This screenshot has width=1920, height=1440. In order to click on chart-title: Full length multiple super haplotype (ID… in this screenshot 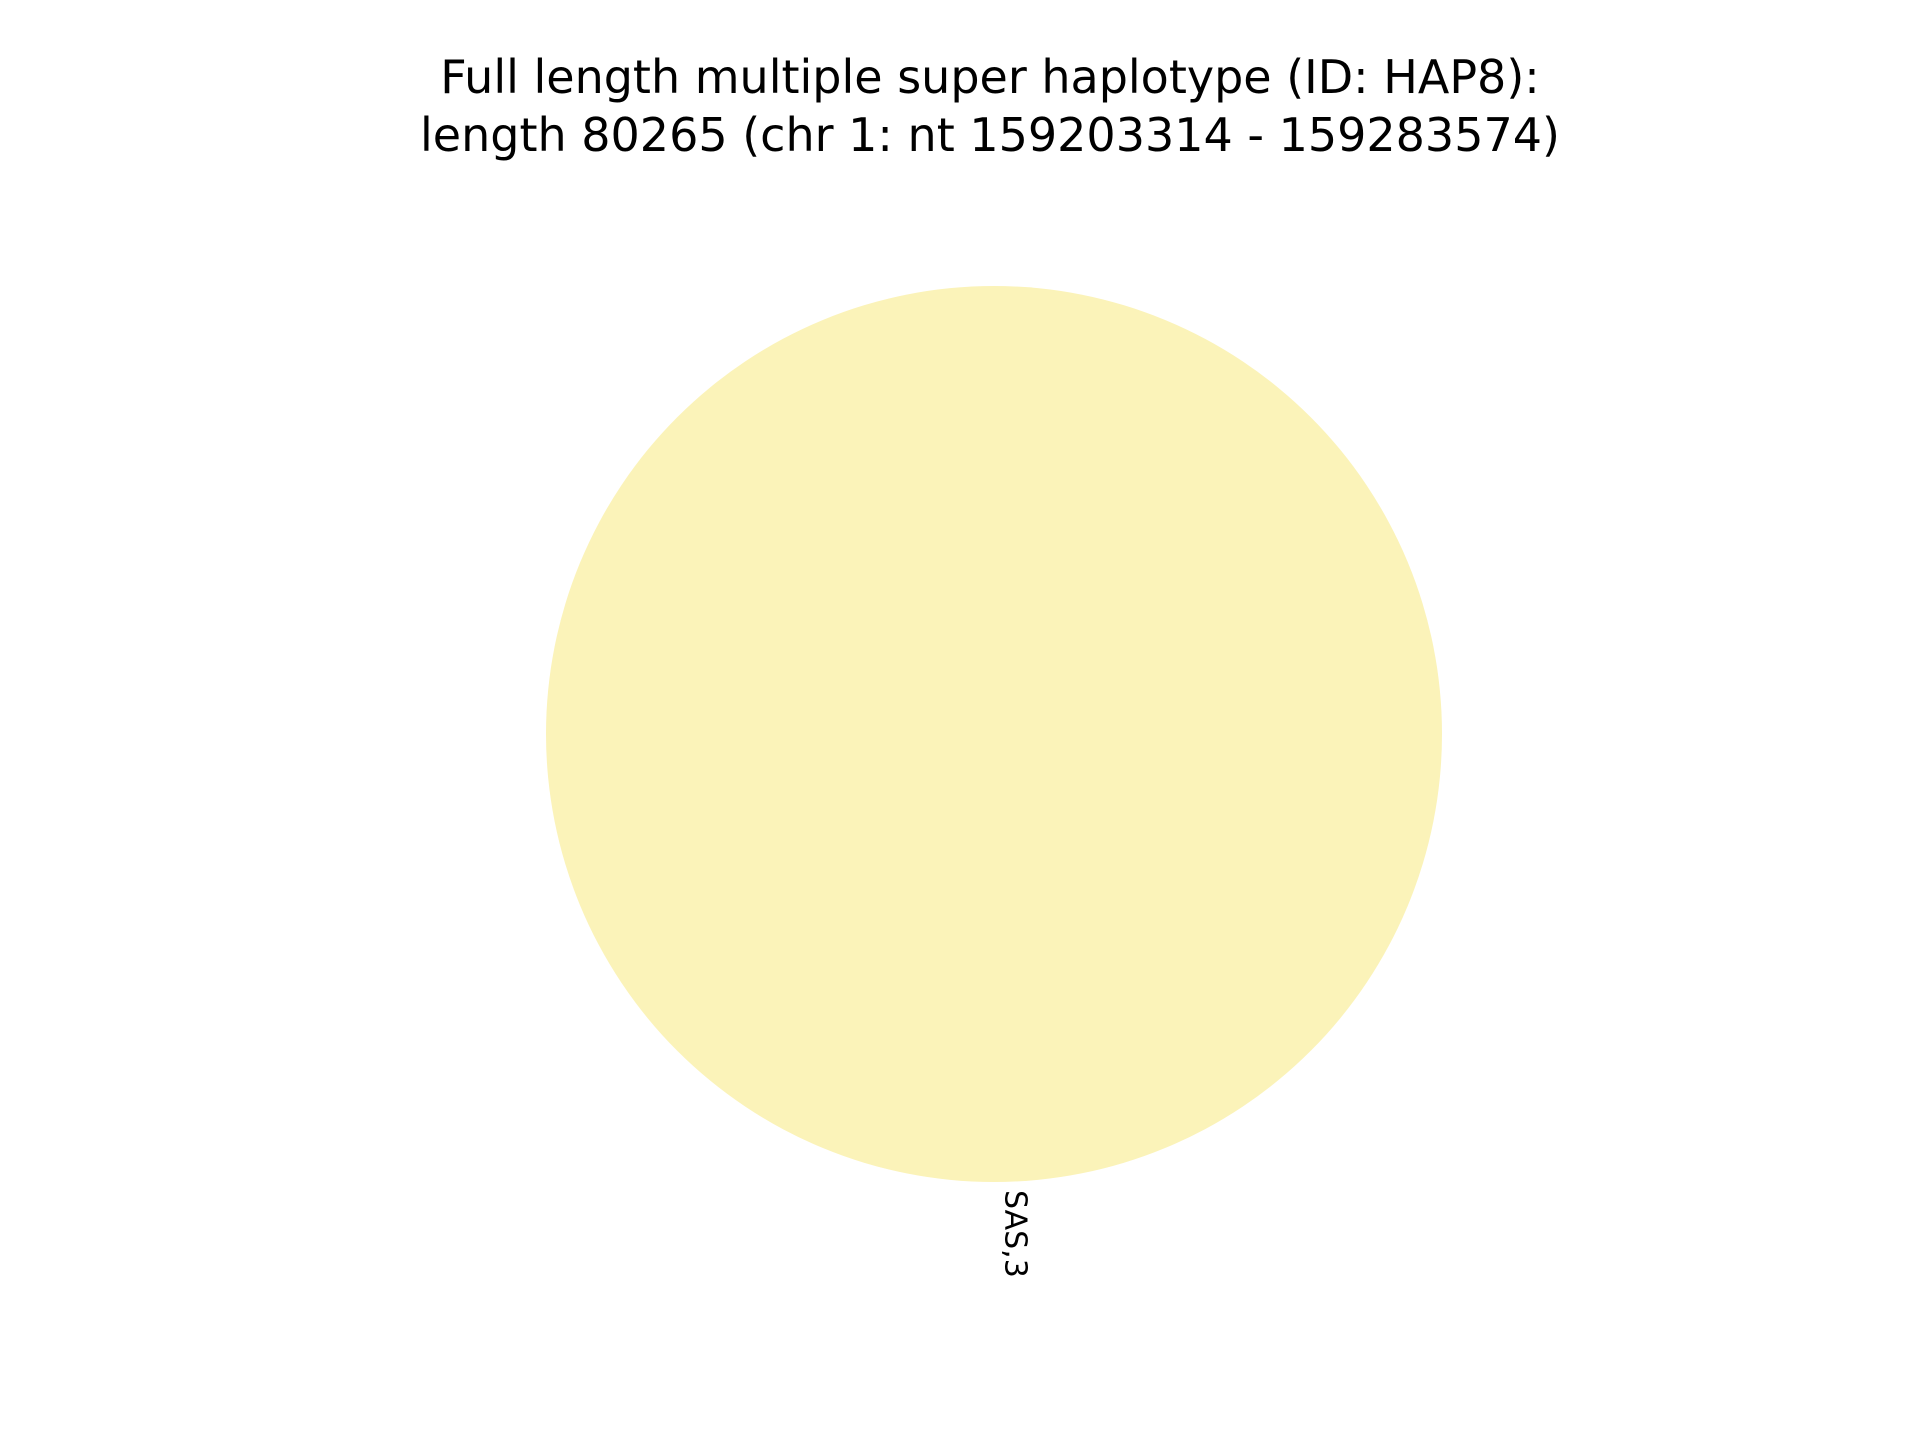, I will do `click(960, 106)`.